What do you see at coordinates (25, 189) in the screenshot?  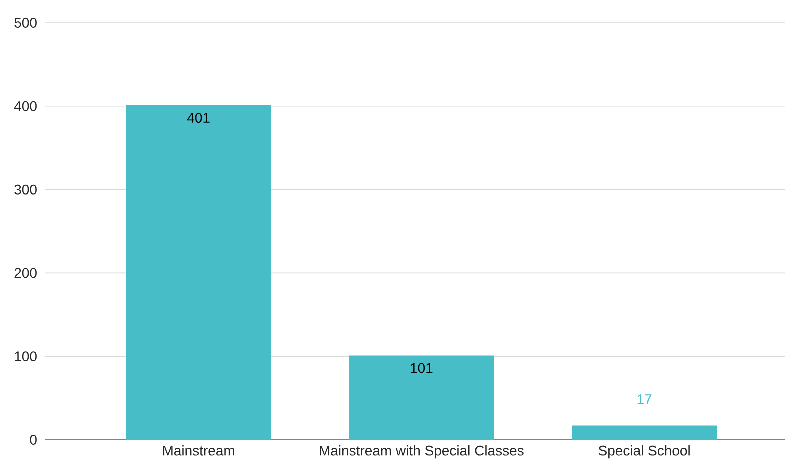 I see `y-tick-label: 300` at bounding box center [25, 189].